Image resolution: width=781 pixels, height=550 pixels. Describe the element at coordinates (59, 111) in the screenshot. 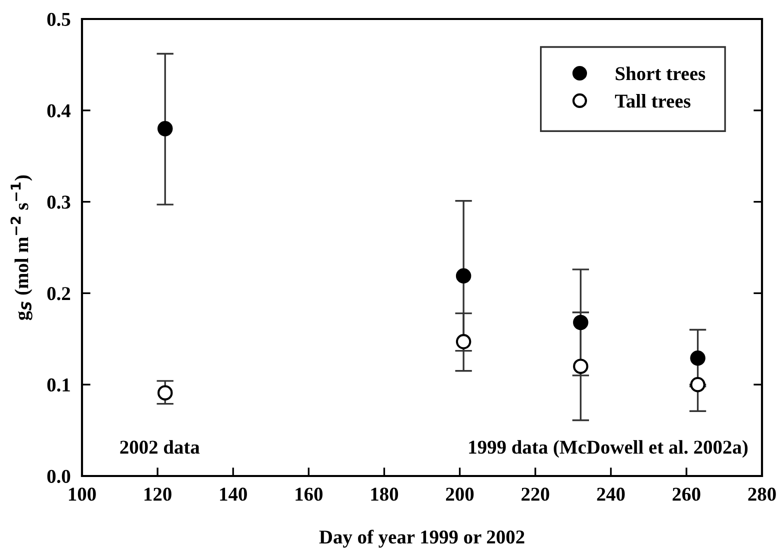

I see `y-tick-label: 0.4` at that location.